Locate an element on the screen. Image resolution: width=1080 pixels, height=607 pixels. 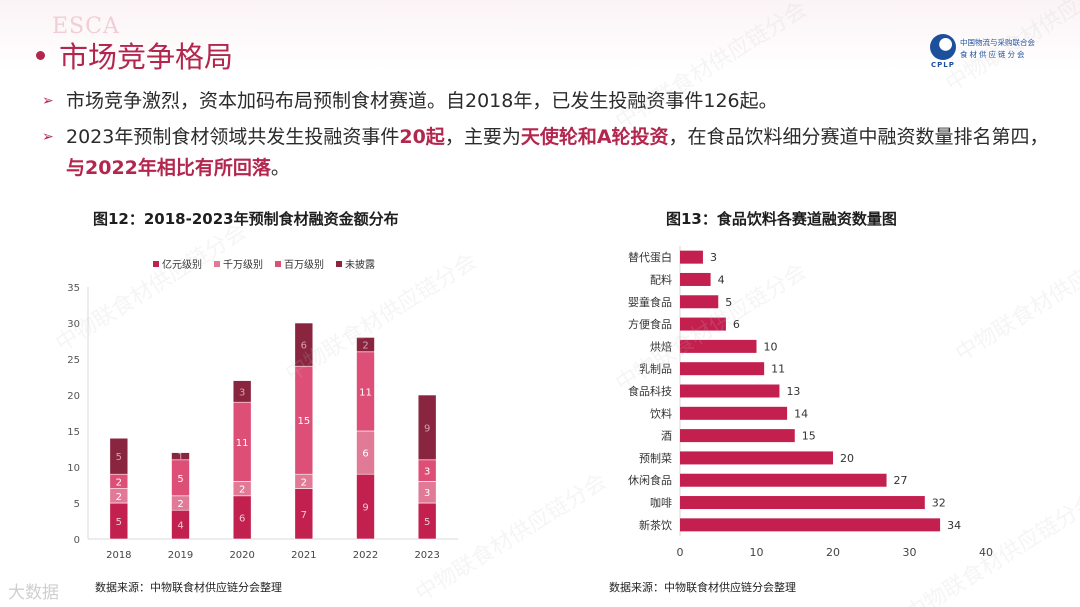
header-background is located at coordinates (540, 35).